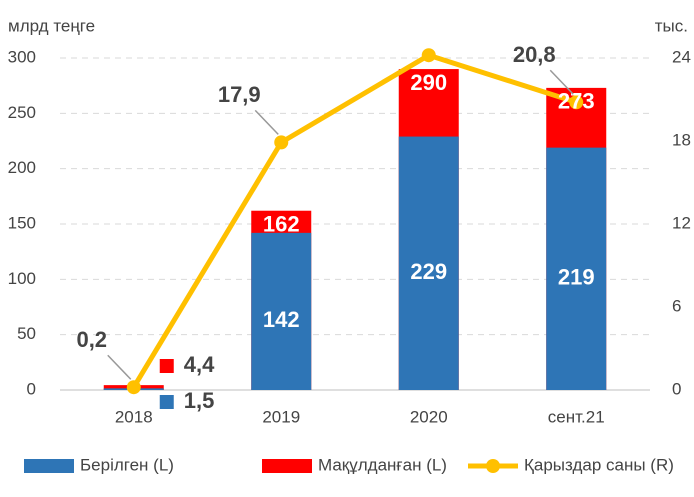  Describe the element at coordinates (22, 167) in the screenshot. I see `y-tick-label: 200` at that location.